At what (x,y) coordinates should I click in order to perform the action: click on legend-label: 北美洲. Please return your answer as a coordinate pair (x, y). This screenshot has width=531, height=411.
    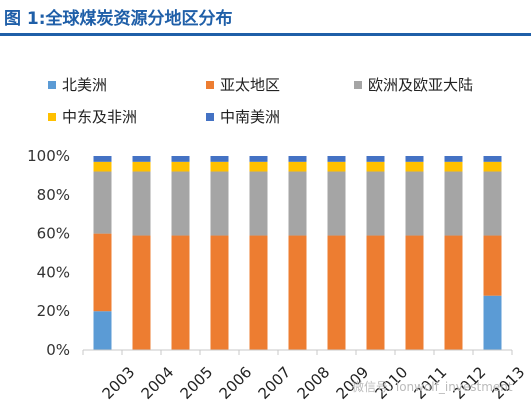
    Looking at the image, I should click on (85, 85).